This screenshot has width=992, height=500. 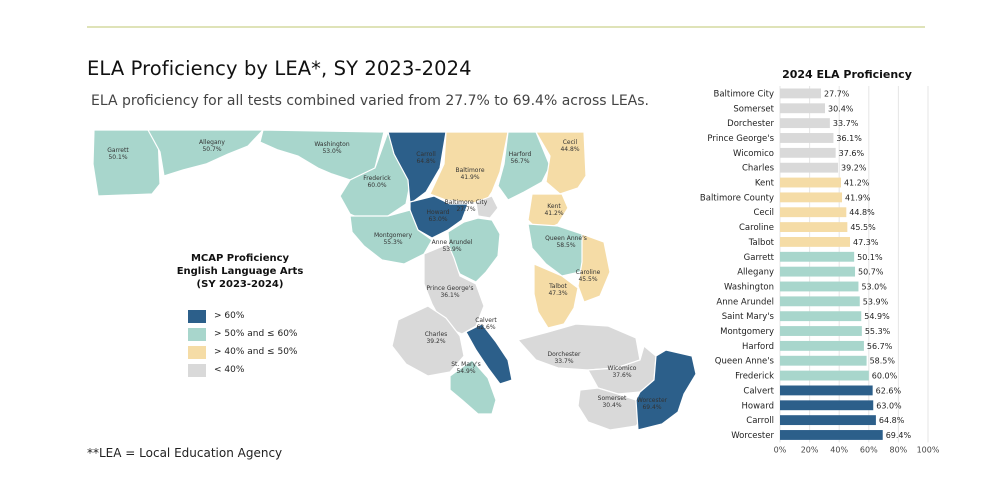 What do you see at coordinates (823, 360) in the screenshot?
I see `bar-queen-anne-s` at bounding box center [823, 360].